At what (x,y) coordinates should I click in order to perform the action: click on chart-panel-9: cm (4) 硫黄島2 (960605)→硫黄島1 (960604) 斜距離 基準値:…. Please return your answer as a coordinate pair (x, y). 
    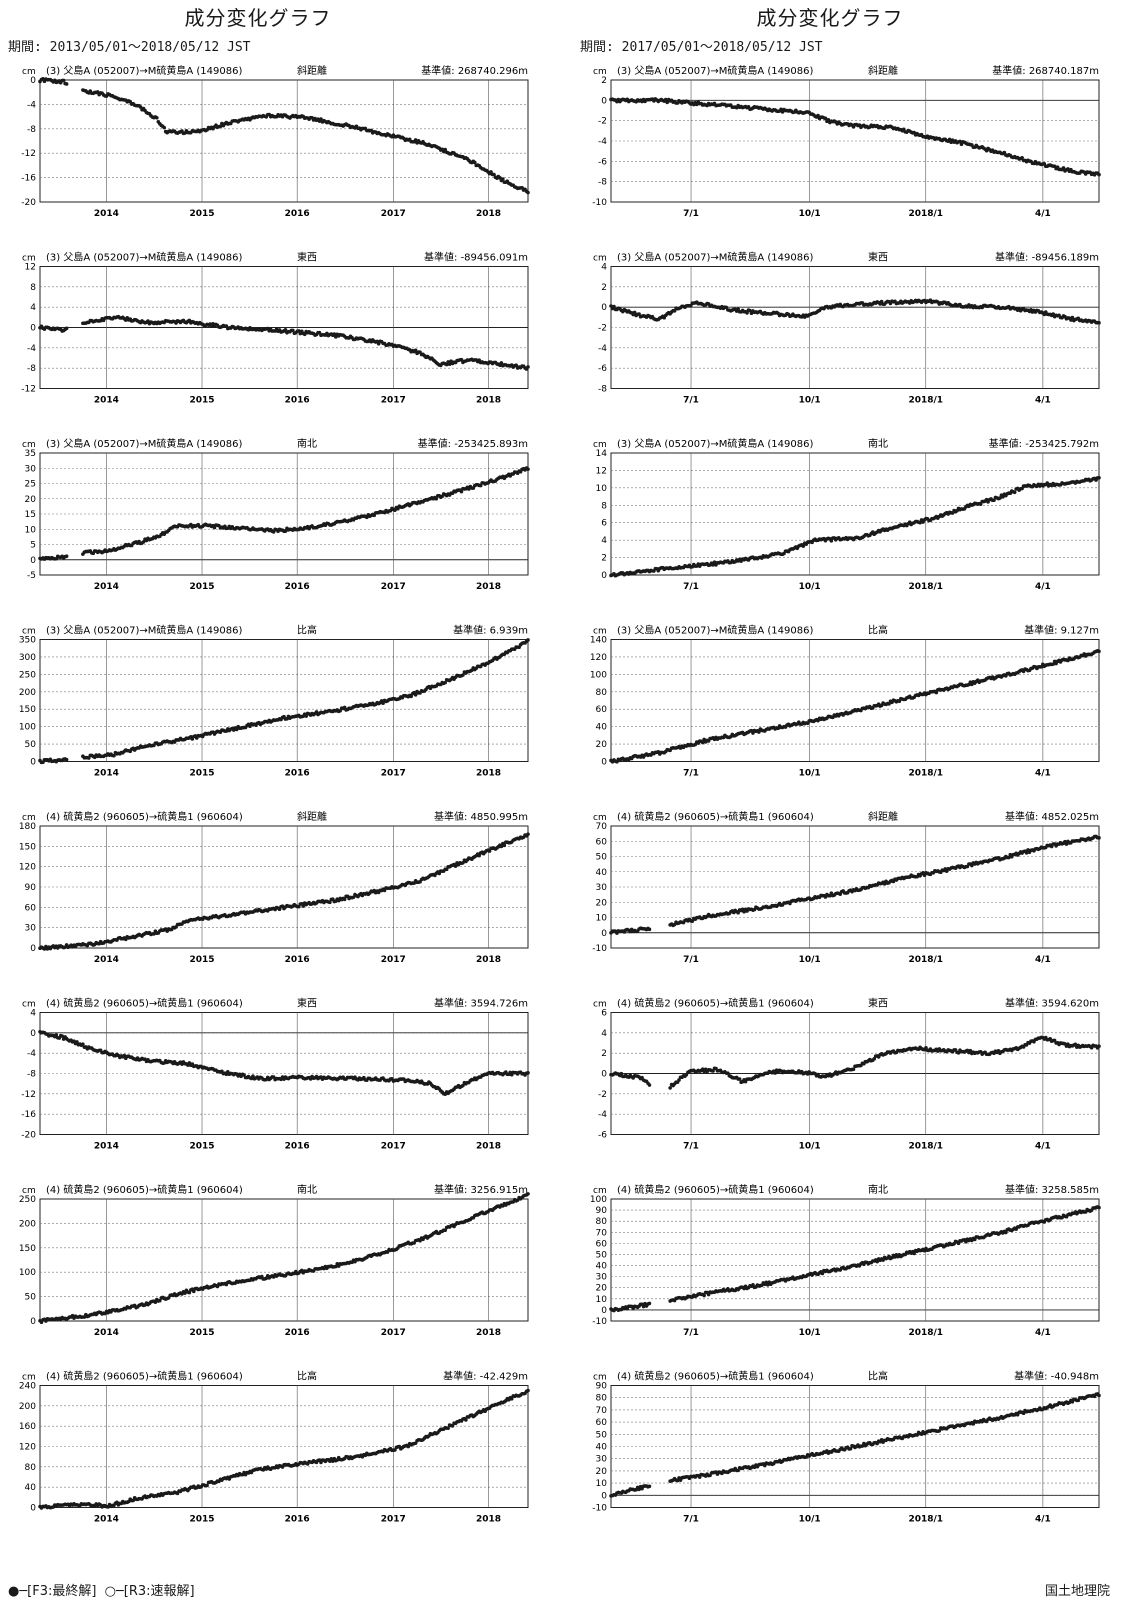
    Looking at the image, I should click on (846, 887).